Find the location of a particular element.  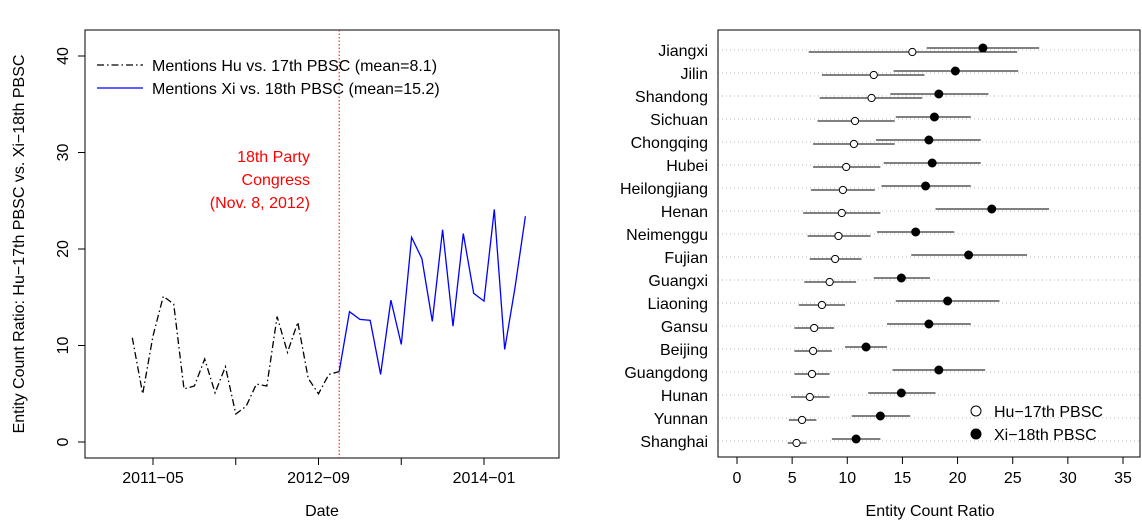

province-label: Henan is located at coordinates (684, 212).